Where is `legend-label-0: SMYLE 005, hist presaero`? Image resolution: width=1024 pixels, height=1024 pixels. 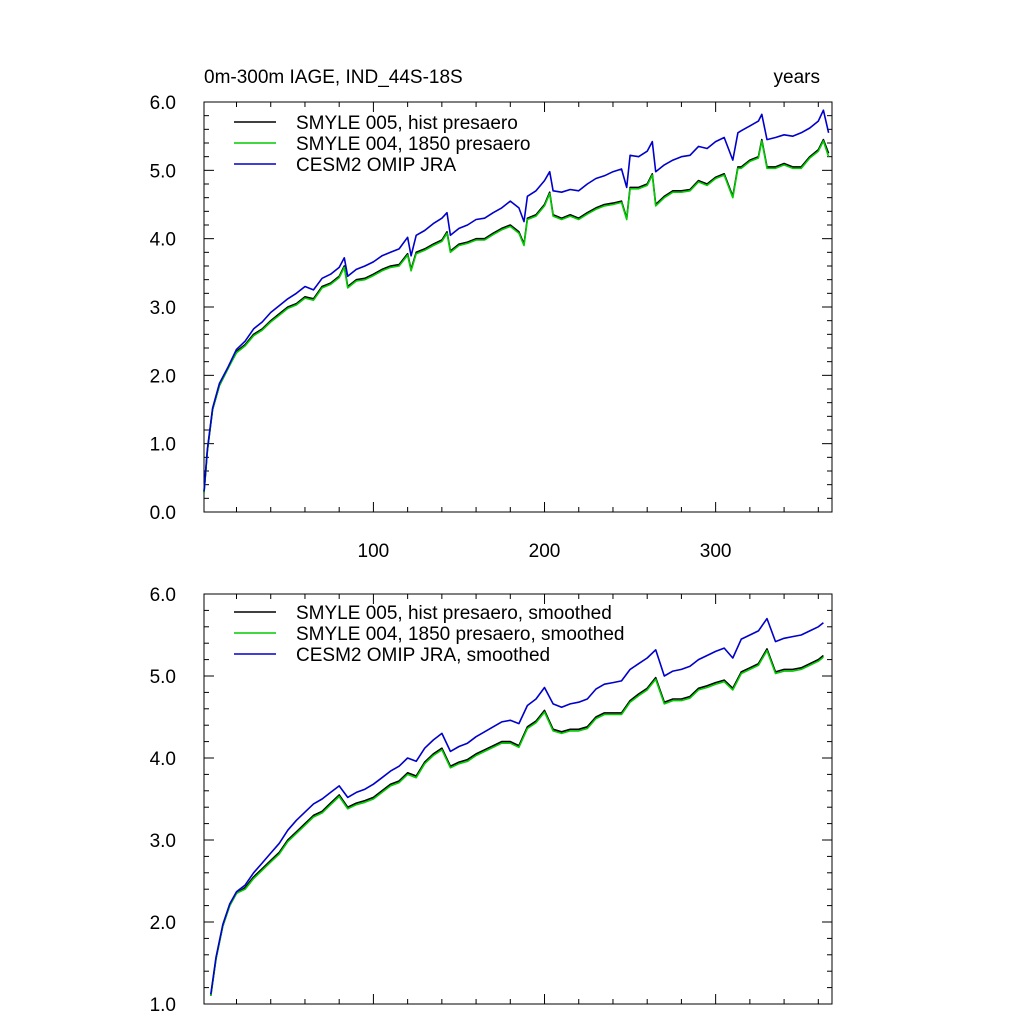 legend-label-0: SMYLE 005, hist presaero is located at coordinates (407, 123).